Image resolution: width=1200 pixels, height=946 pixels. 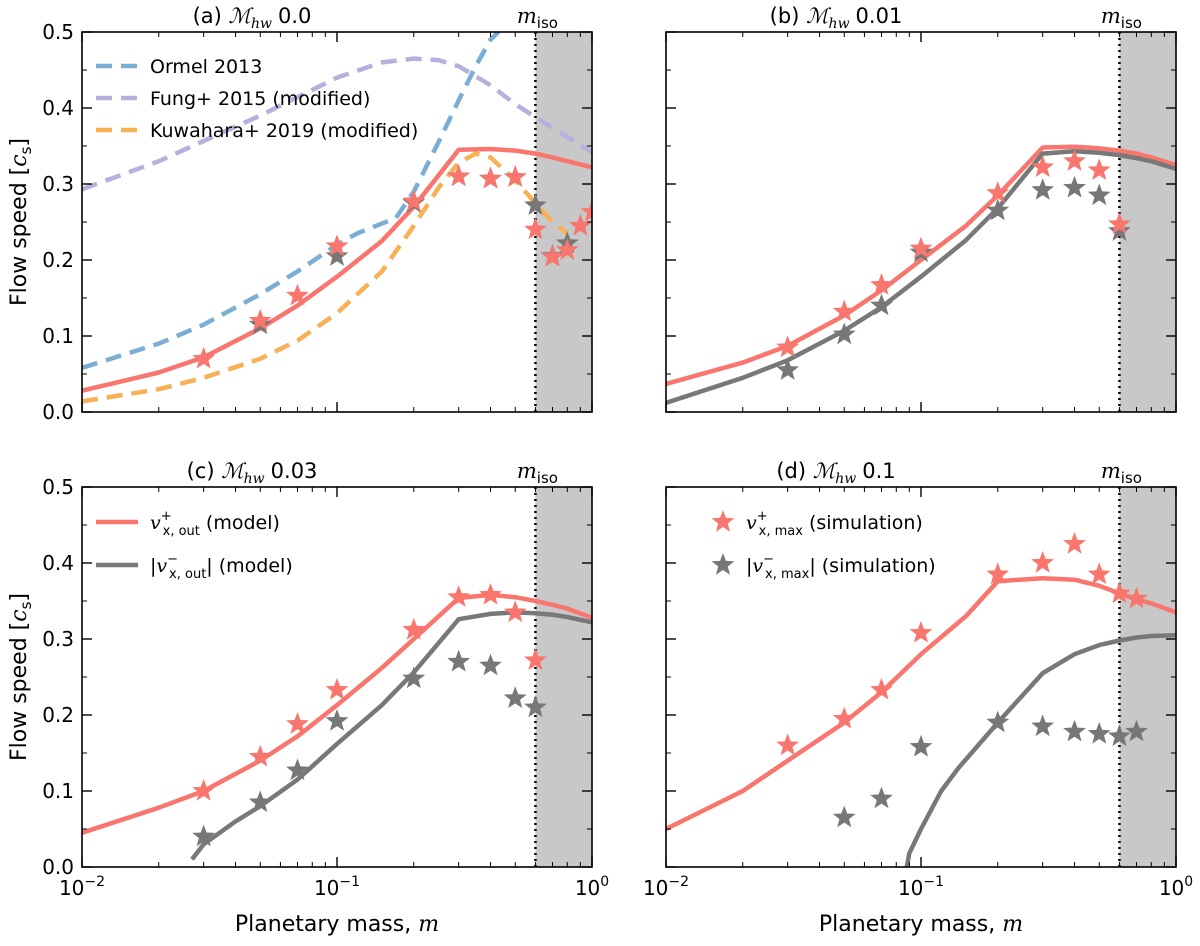 I want to click on panel-title: (c) ℳhw 0.03, so click(x=252, y=473).